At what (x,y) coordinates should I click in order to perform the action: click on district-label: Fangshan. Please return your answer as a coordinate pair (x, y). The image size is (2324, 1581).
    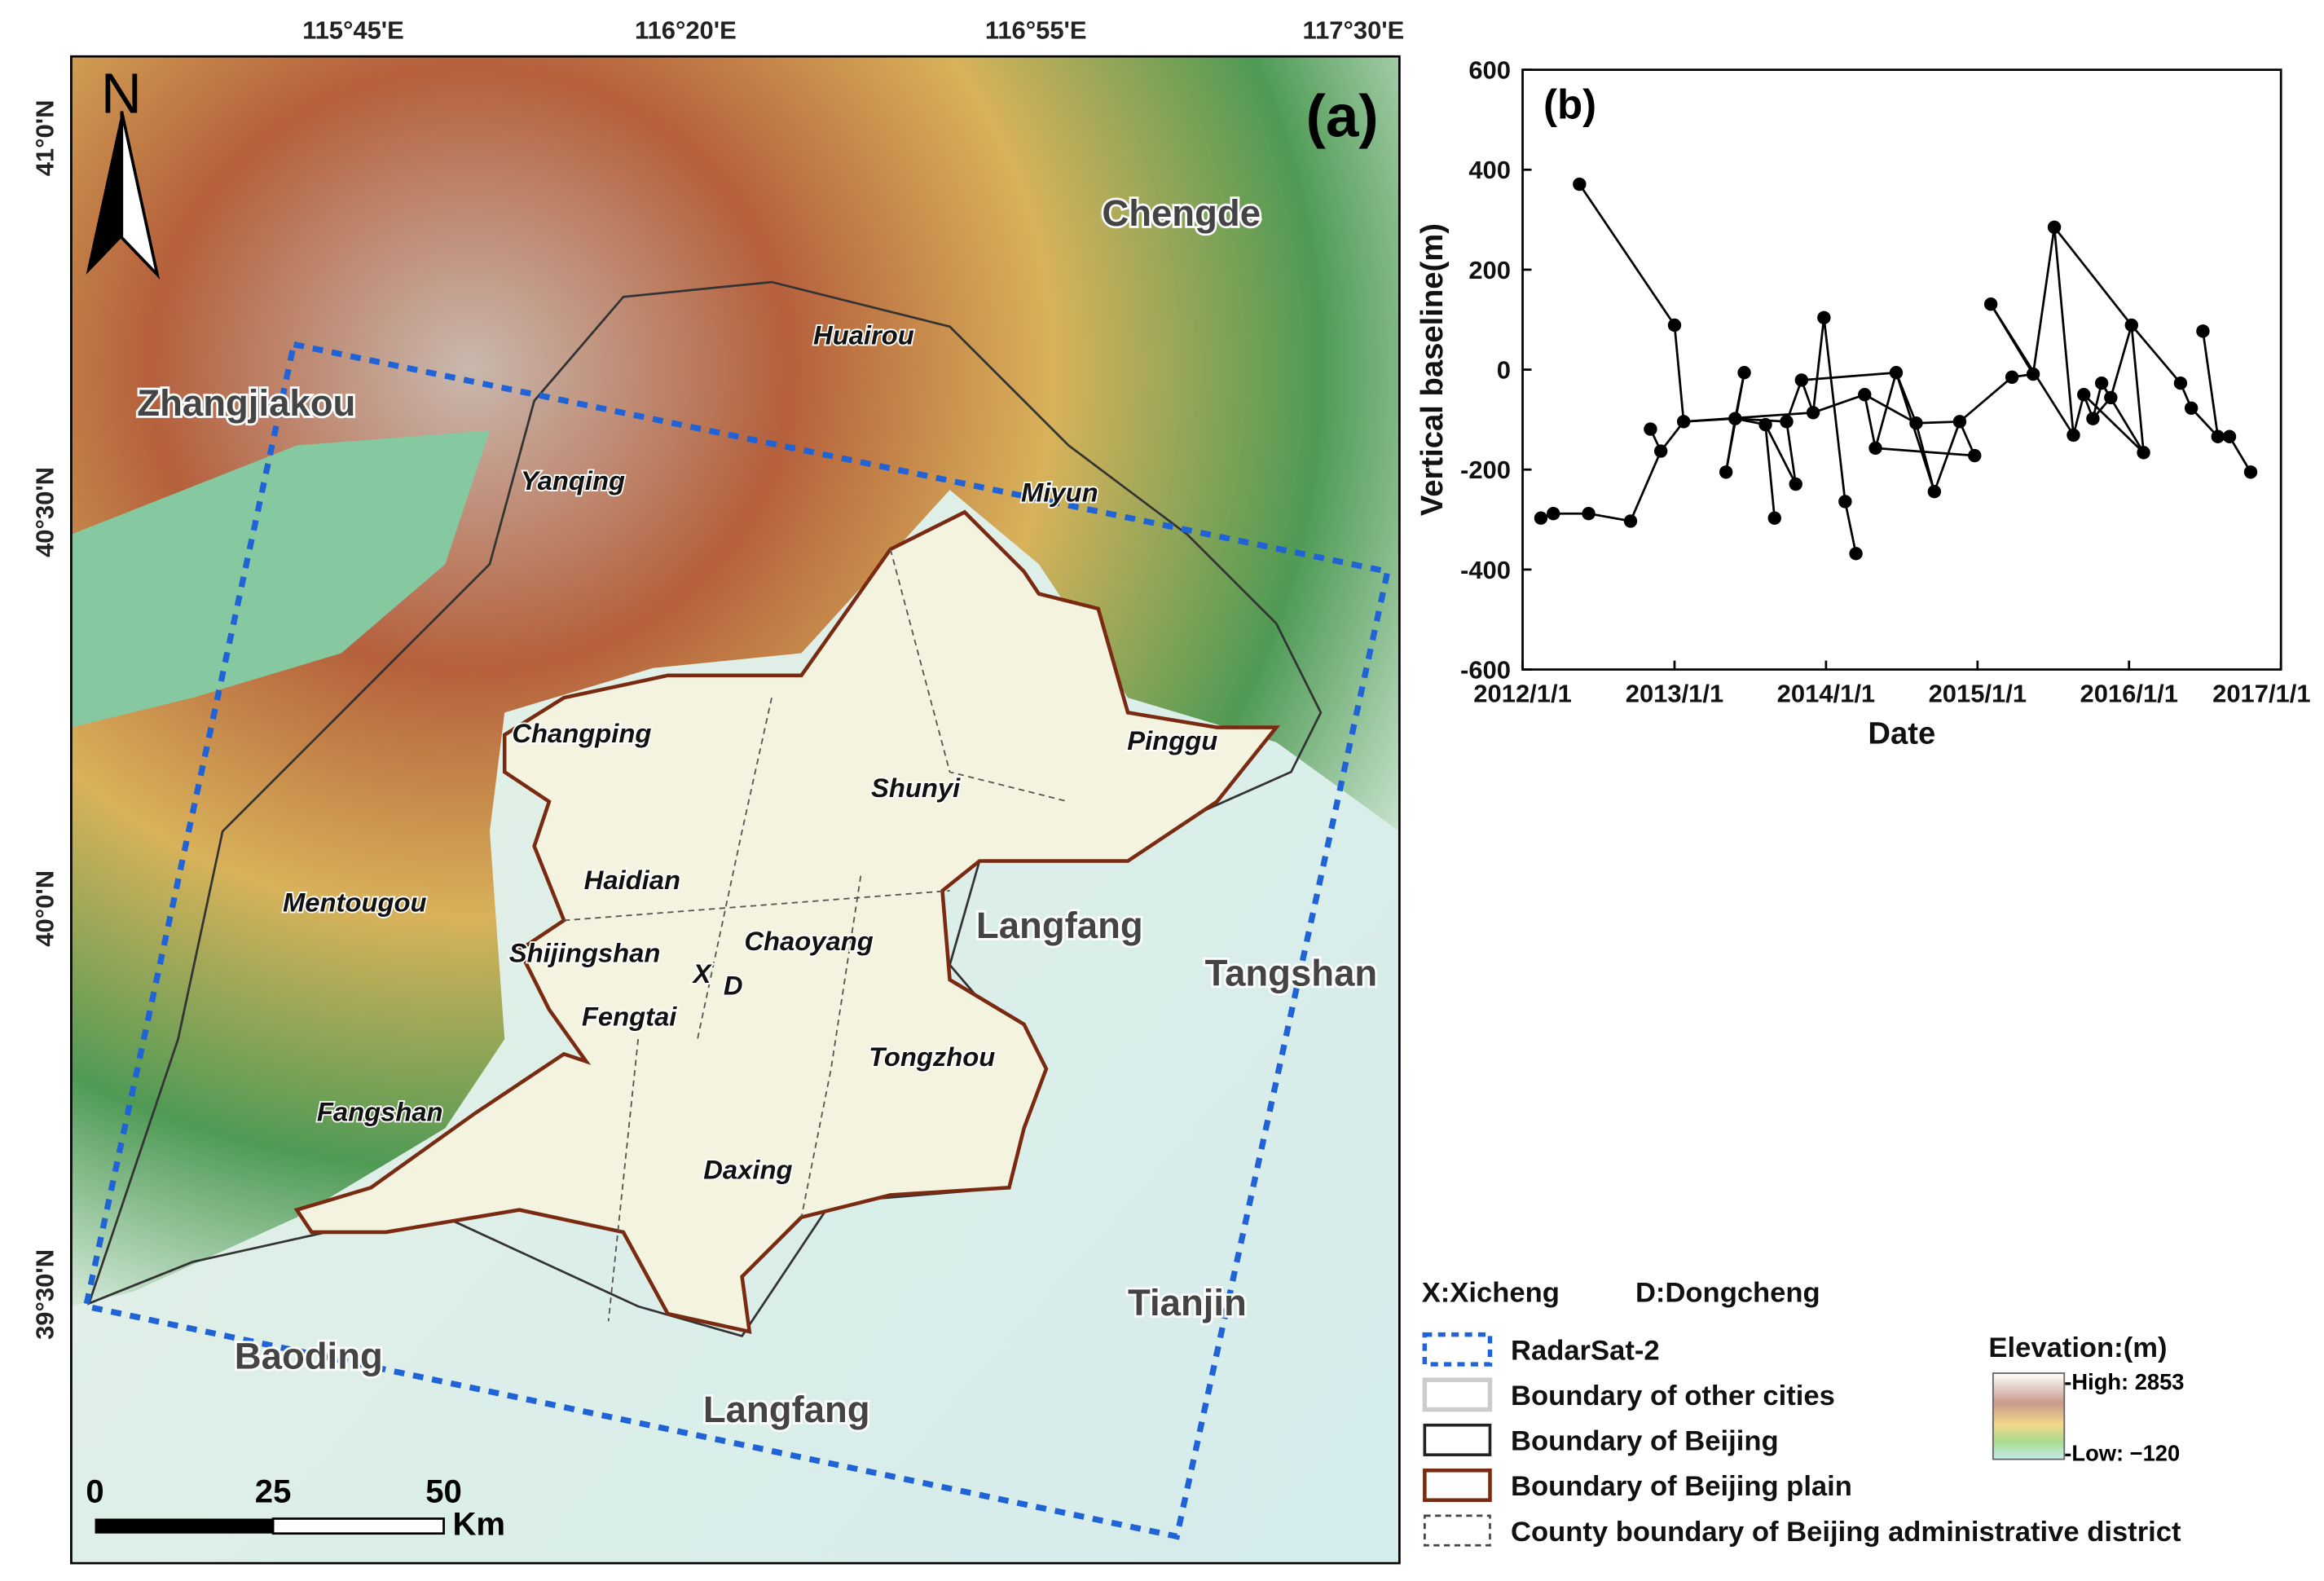
    Looking at the image, I should click on (380, 1111).